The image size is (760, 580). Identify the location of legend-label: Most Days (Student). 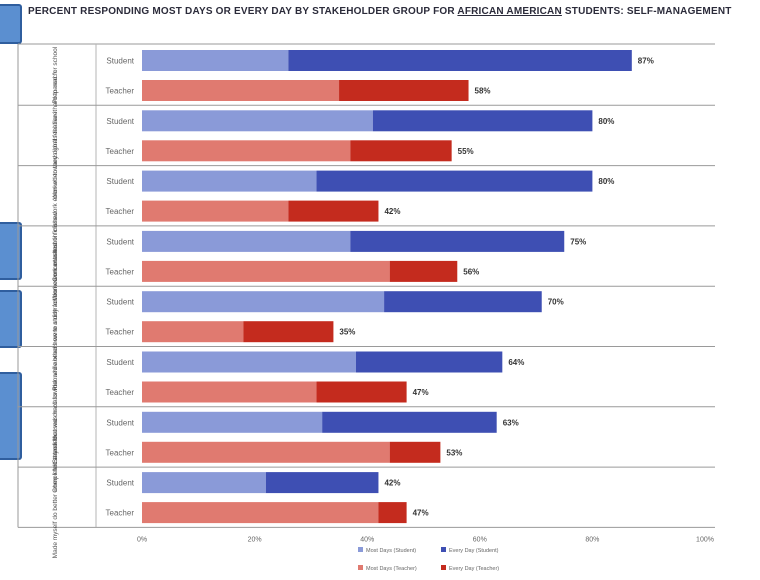
(391, 551).